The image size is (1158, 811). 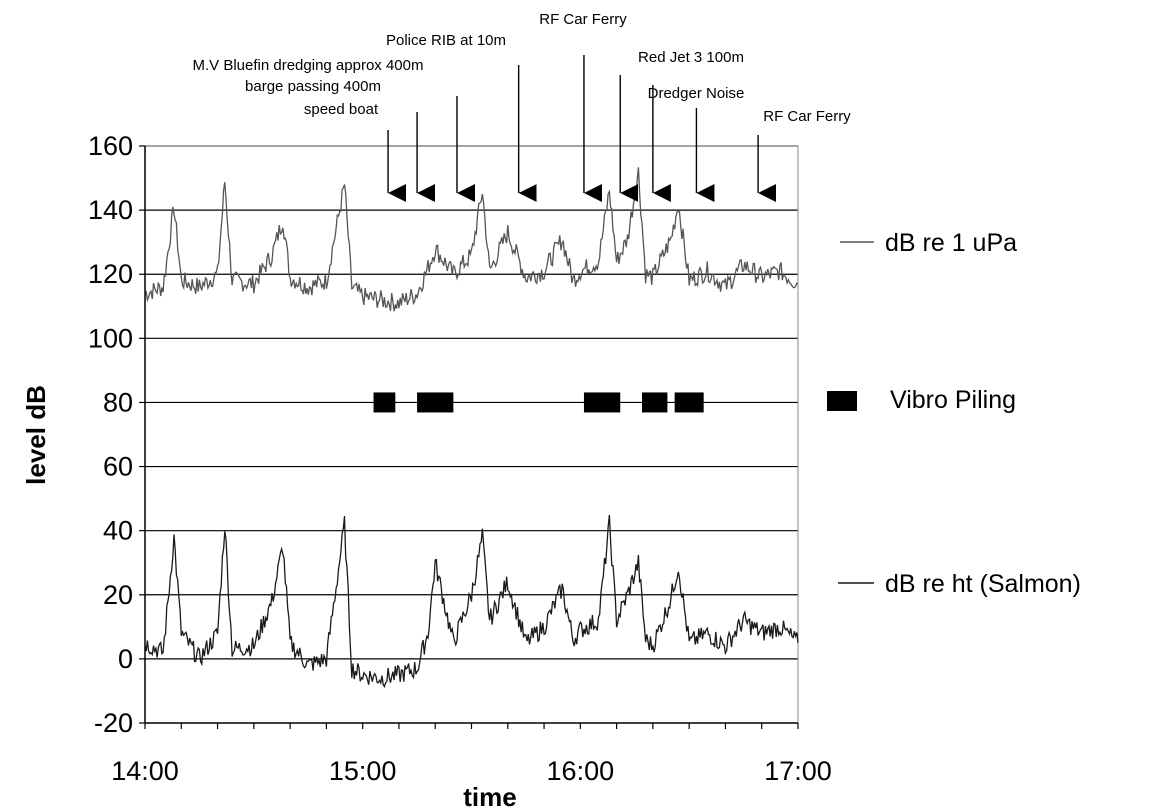 I want to click on legend-label-vibro: Vibro Piling, so click(x=953, y=400).